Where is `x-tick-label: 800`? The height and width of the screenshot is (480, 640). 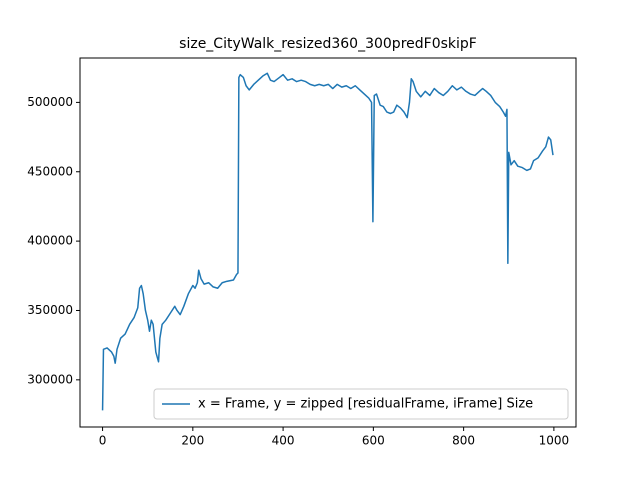
x-tick-label: 800 is located at coordinates (463, 441).